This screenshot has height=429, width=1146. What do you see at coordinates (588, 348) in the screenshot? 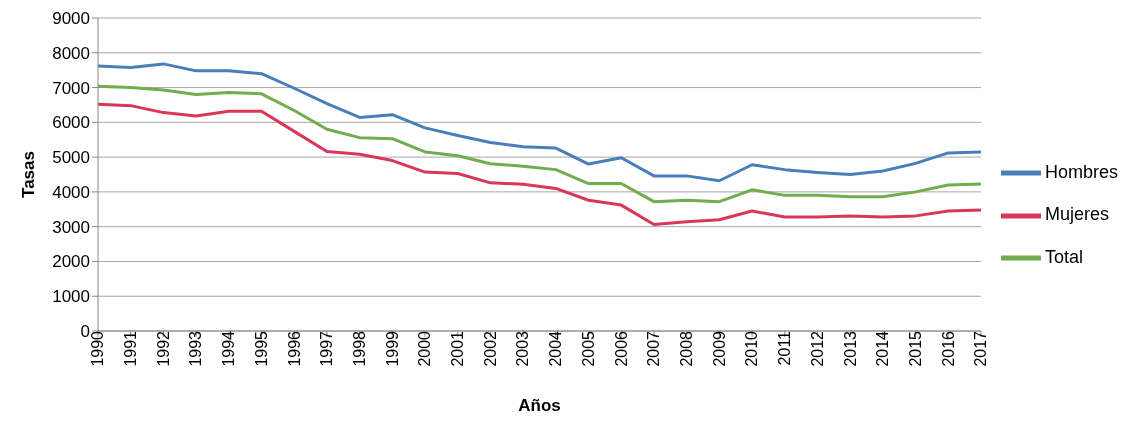
I see `x-tick-label: 2005` at bounding box center [588, 348].